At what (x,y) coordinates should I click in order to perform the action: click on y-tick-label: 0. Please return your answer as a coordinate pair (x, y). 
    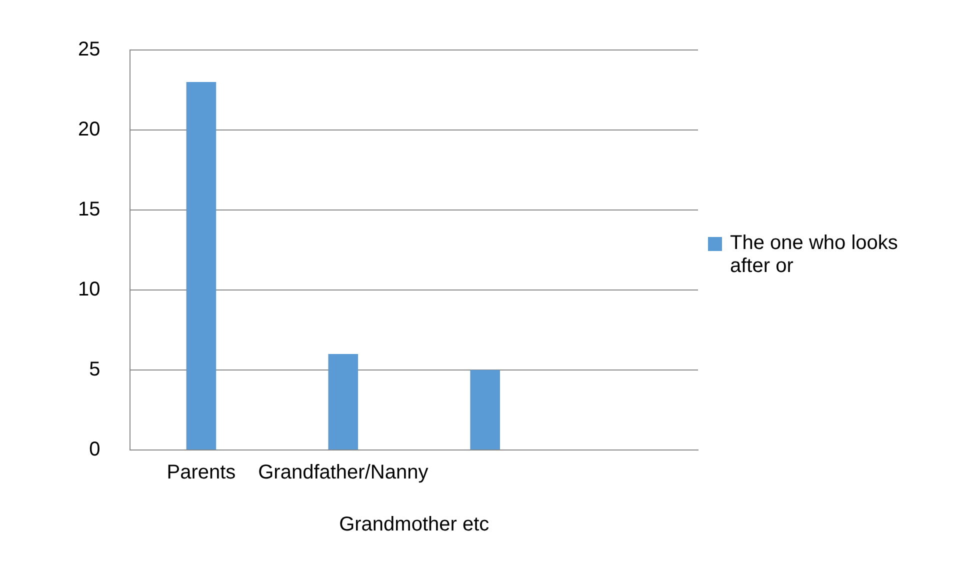
    Looking at the image, I should click on (94, 449).